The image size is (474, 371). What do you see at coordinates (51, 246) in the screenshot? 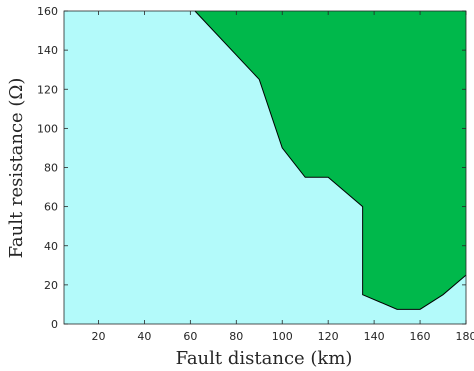
I see `y-tick-label: 40` at bounding box center [51, 246].